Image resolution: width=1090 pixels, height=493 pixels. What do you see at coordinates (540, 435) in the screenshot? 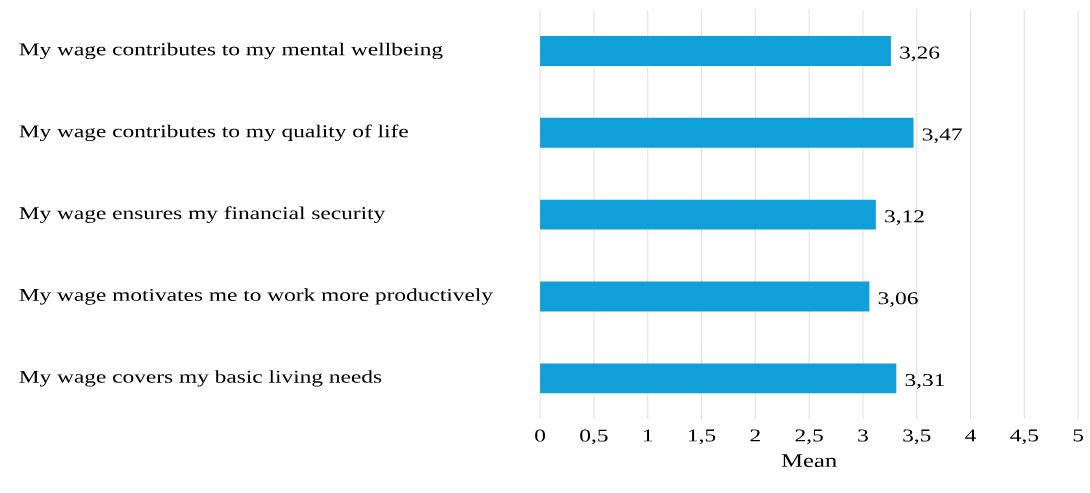
I see `x-tick-label: 0` at bounding box center [540, 435].